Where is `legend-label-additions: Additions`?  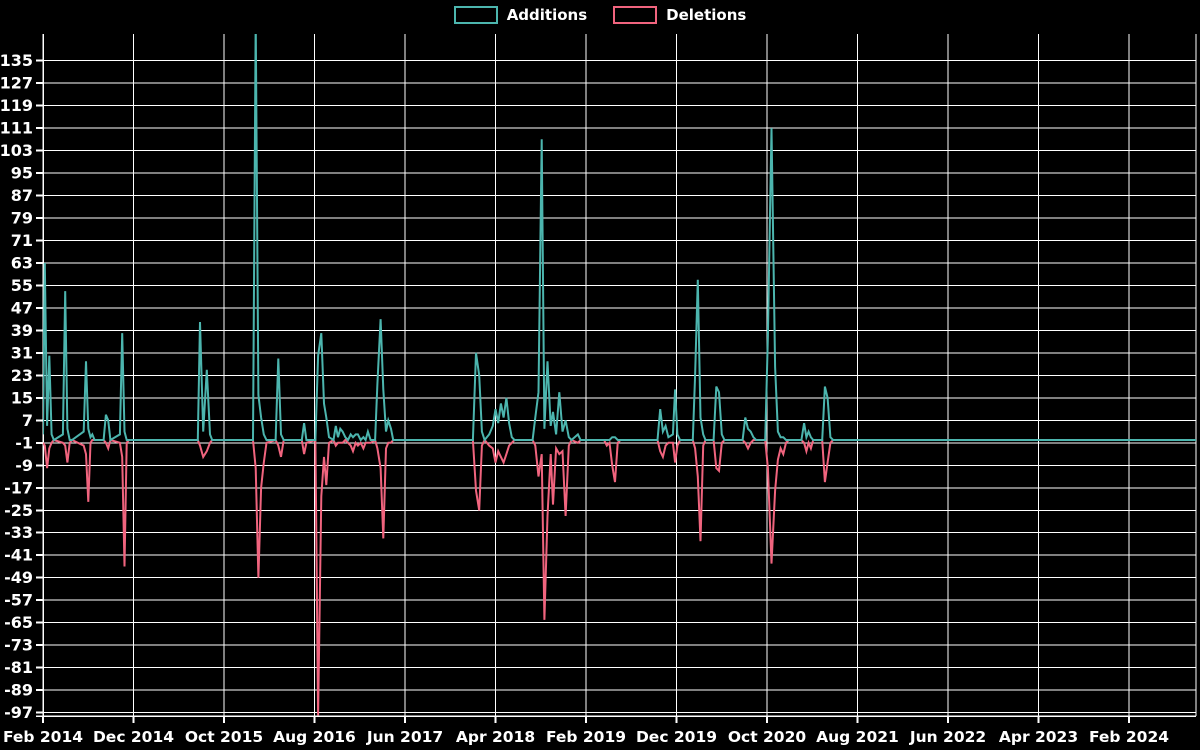
legend-label-additions: Additions is located at coordinates (547, 15).